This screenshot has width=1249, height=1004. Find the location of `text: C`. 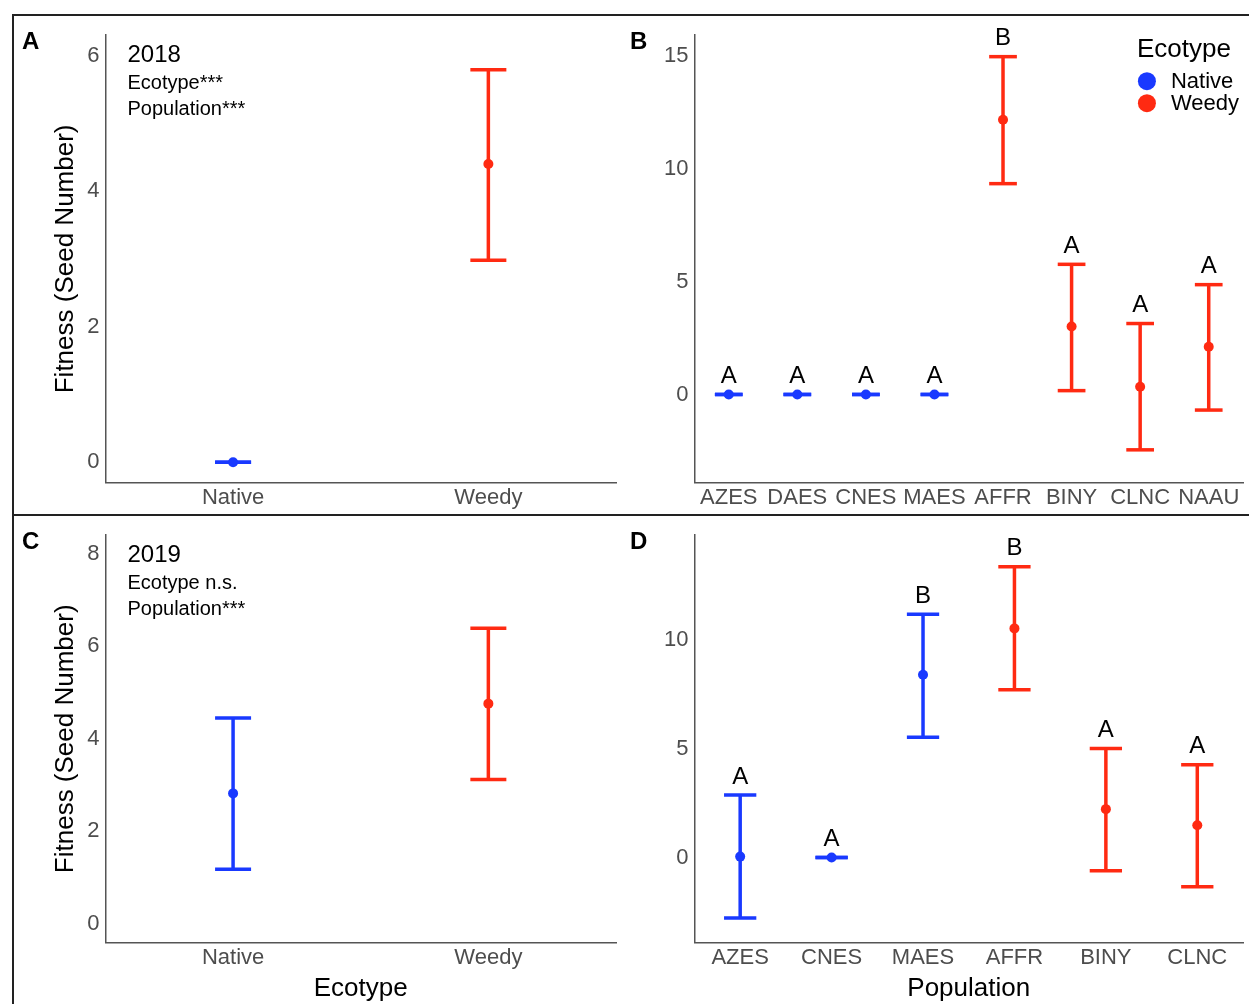

text: C is located at coordinates (31, 540).